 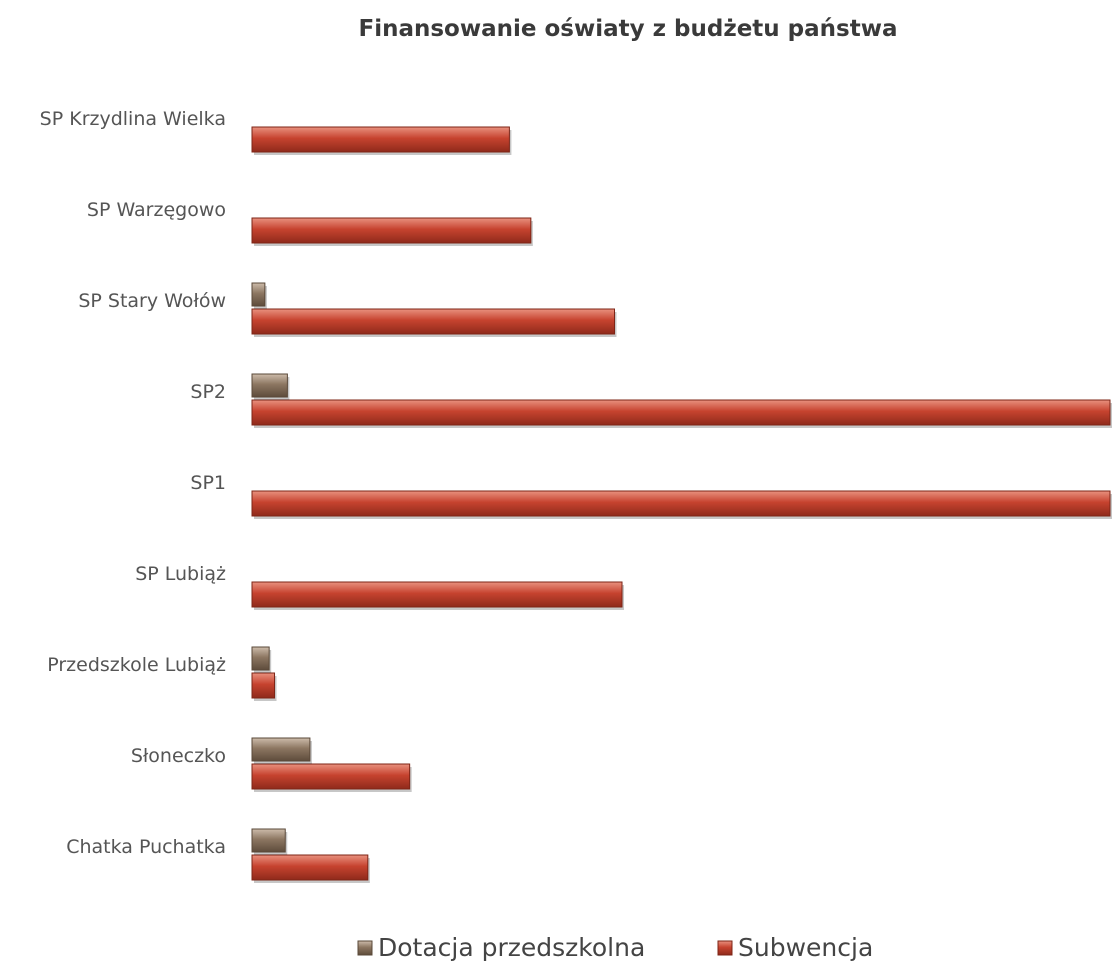 What do you see at coordinates (133, 119) in the screenshot?
I see `category-label: SP Krzydlina Wielka` at bounding box center [133, 119].